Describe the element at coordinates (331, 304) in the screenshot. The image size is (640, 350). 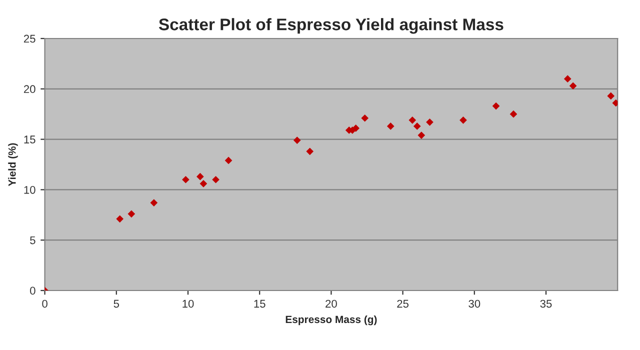
I see `x-tick-label: 20` at that location.